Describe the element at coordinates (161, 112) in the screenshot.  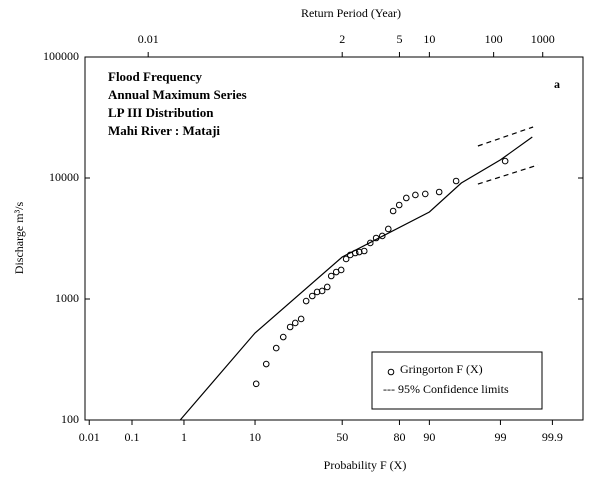
I see `annotation: LP III Distribution` at that location.